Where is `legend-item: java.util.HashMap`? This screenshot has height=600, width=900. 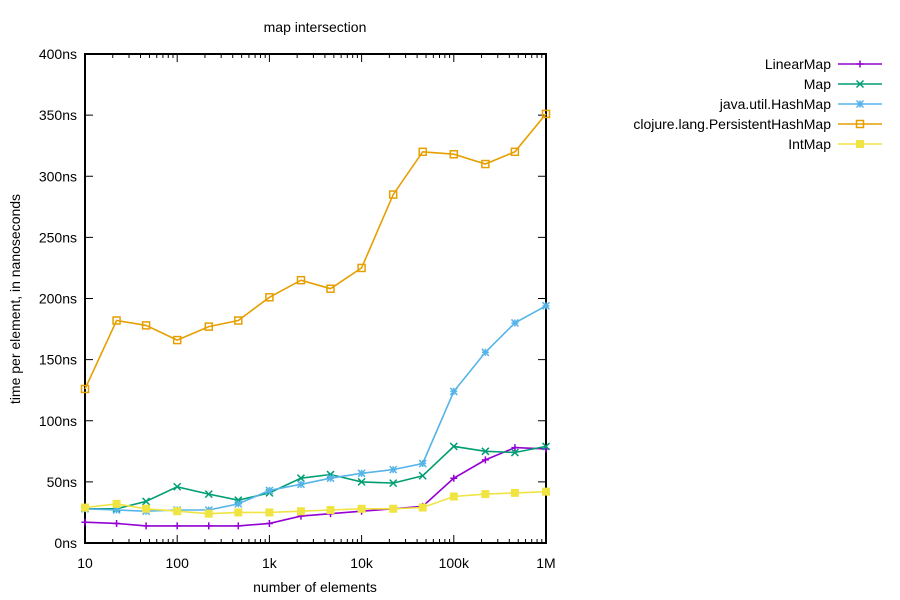
legend-item: java.util.HashMap is located at coordinates (800, 104).